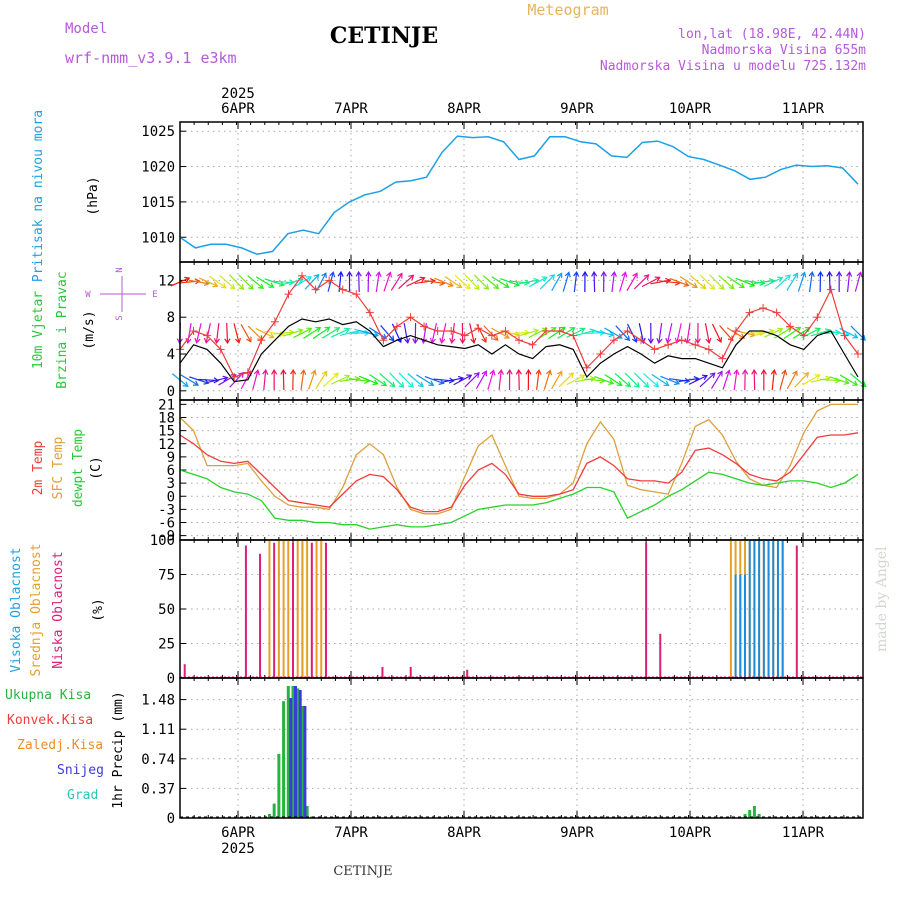 This screenshot has width=900, height=900. I want to click on bottom-day-label: 9APR, so click(577, 833).